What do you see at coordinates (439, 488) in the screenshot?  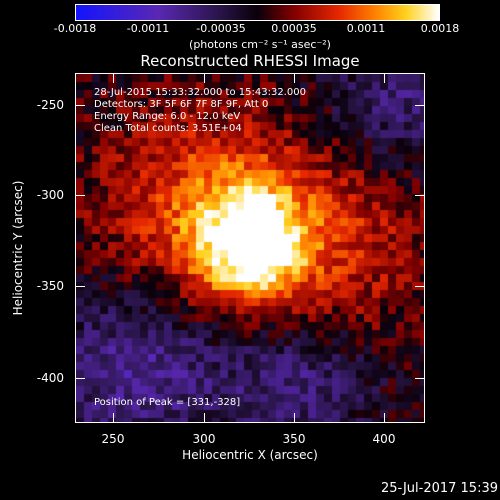 I see `plot-timestamp: 25-Jul-2017 15:39` at bounding box center [439, 488].